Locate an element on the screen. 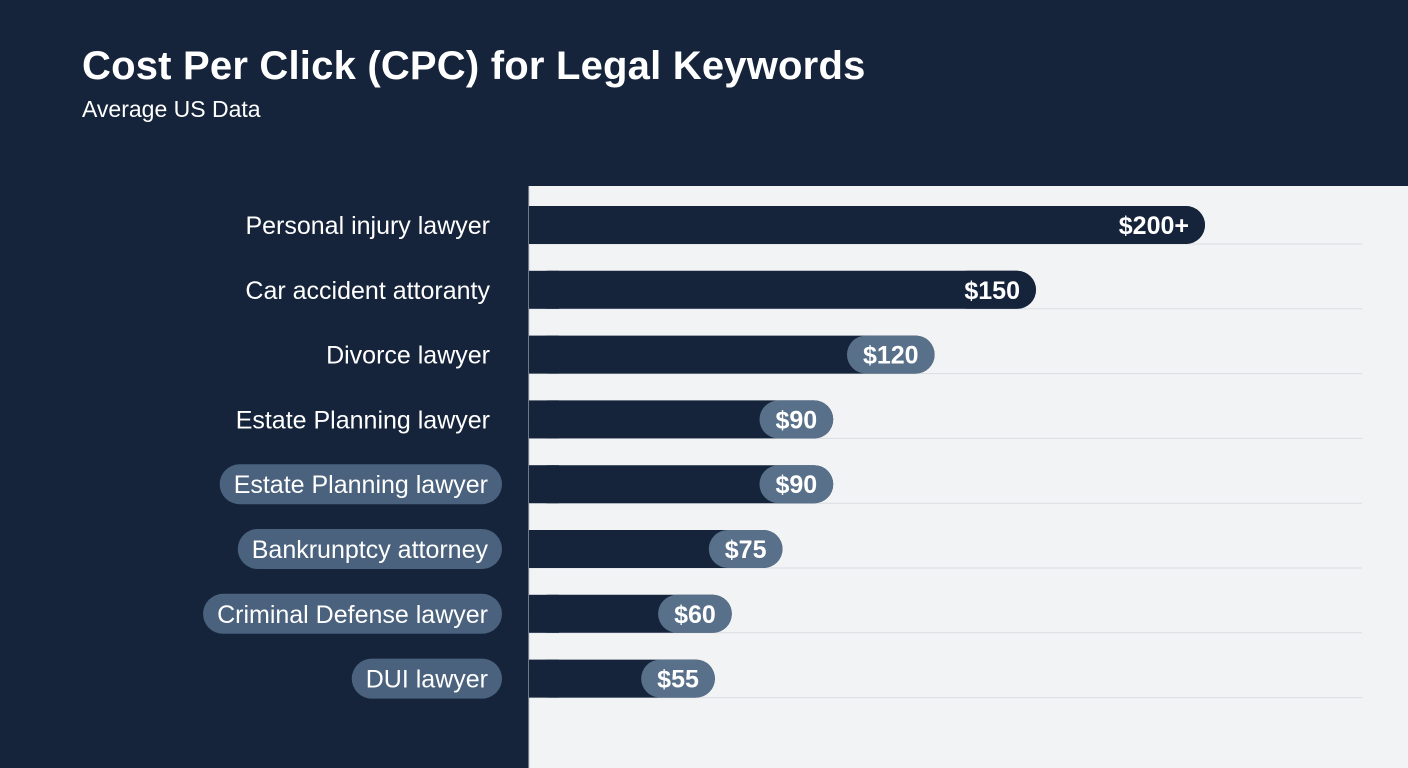  value-label: $150 is located at coordinates (992, 291).